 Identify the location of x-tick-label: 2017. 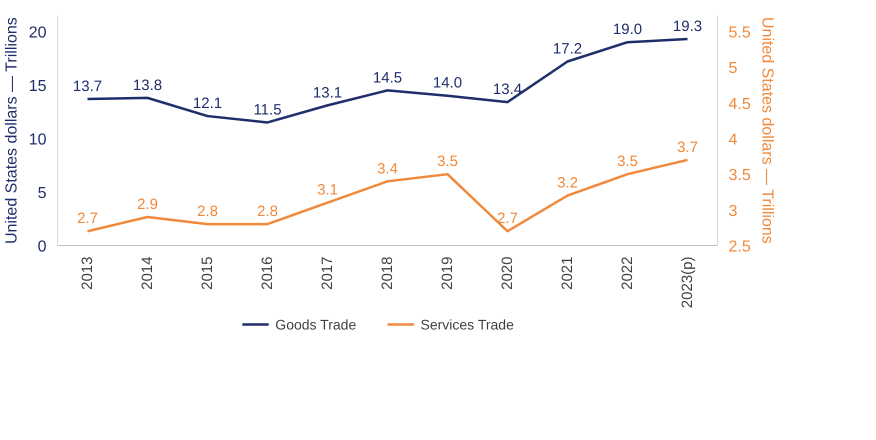
(327, 273).